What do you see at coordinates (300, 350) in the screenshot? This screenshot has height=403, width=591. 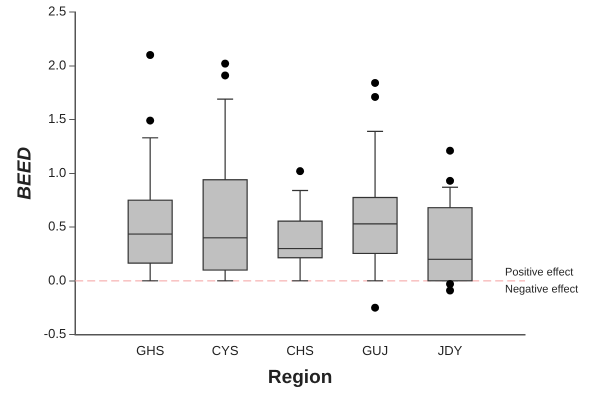 I see `x-tick-label: CHS` at bounding box center [300, 350].